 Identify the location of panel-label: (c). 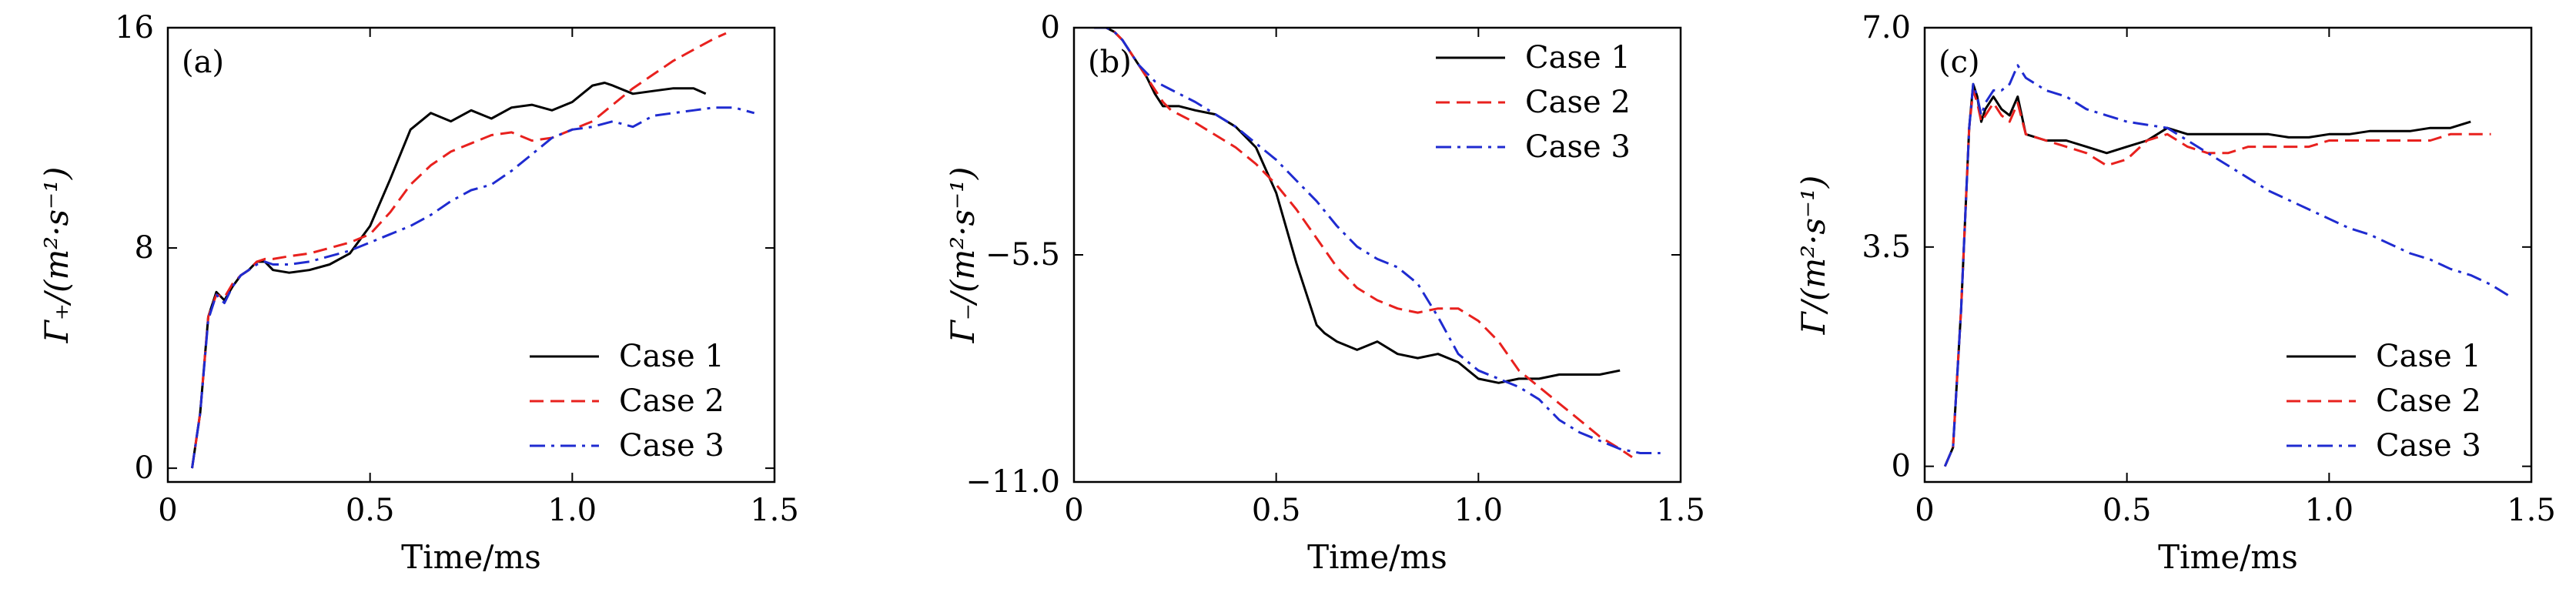
(1960, 62).